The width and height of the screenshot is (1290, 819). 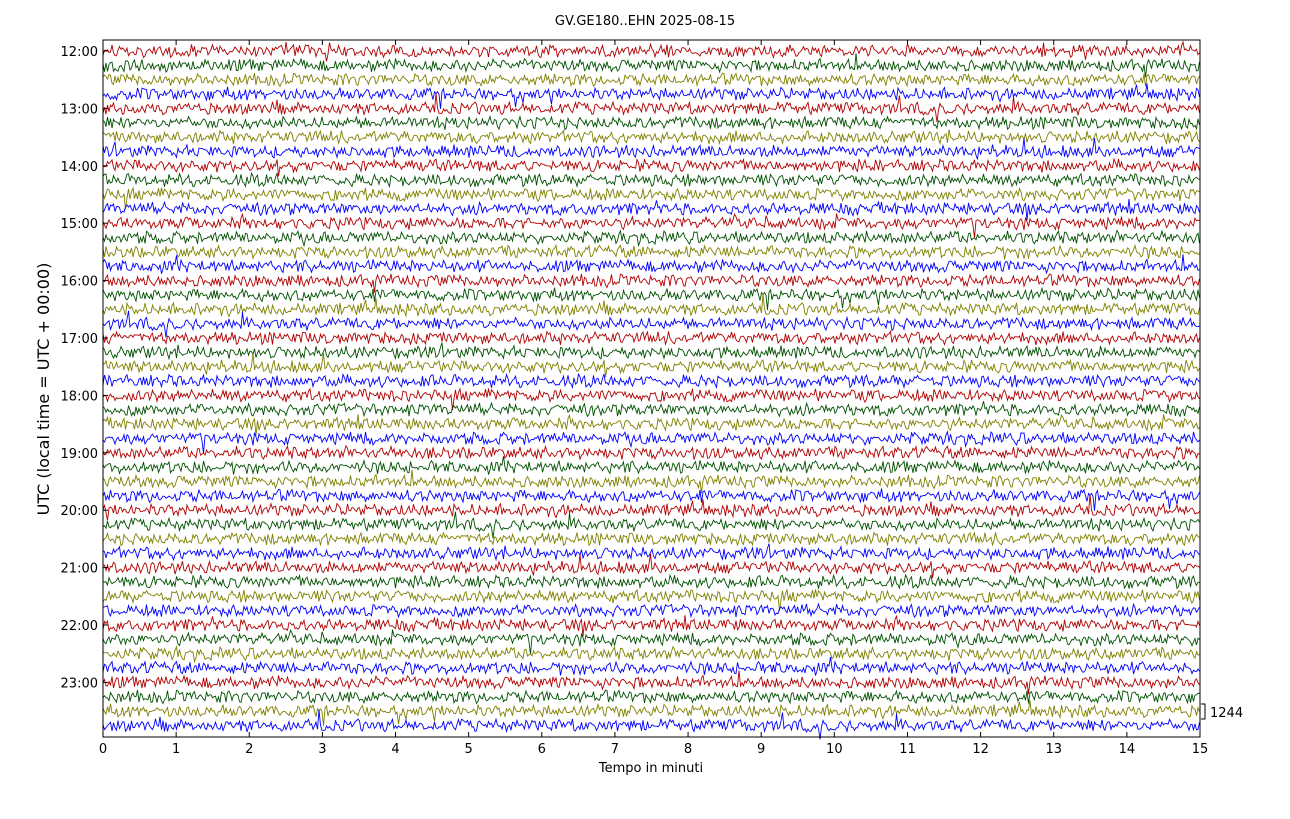 What do you see at coordinates (615, 749) in the screenshot?
I see `x-tick-label: 7` at bounding box center [615, 749].